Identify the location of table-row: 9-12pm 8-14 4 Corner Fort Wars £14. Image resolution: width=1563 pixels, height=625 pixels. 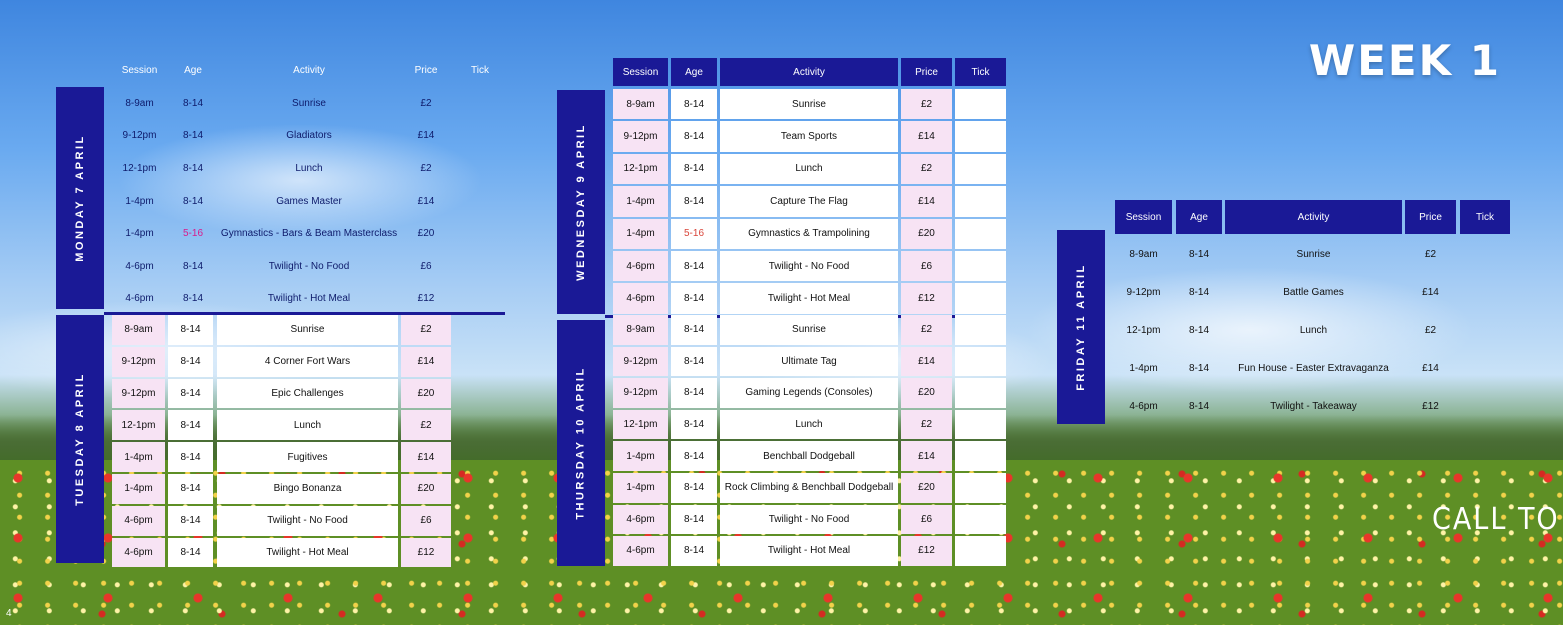
(781, 361).